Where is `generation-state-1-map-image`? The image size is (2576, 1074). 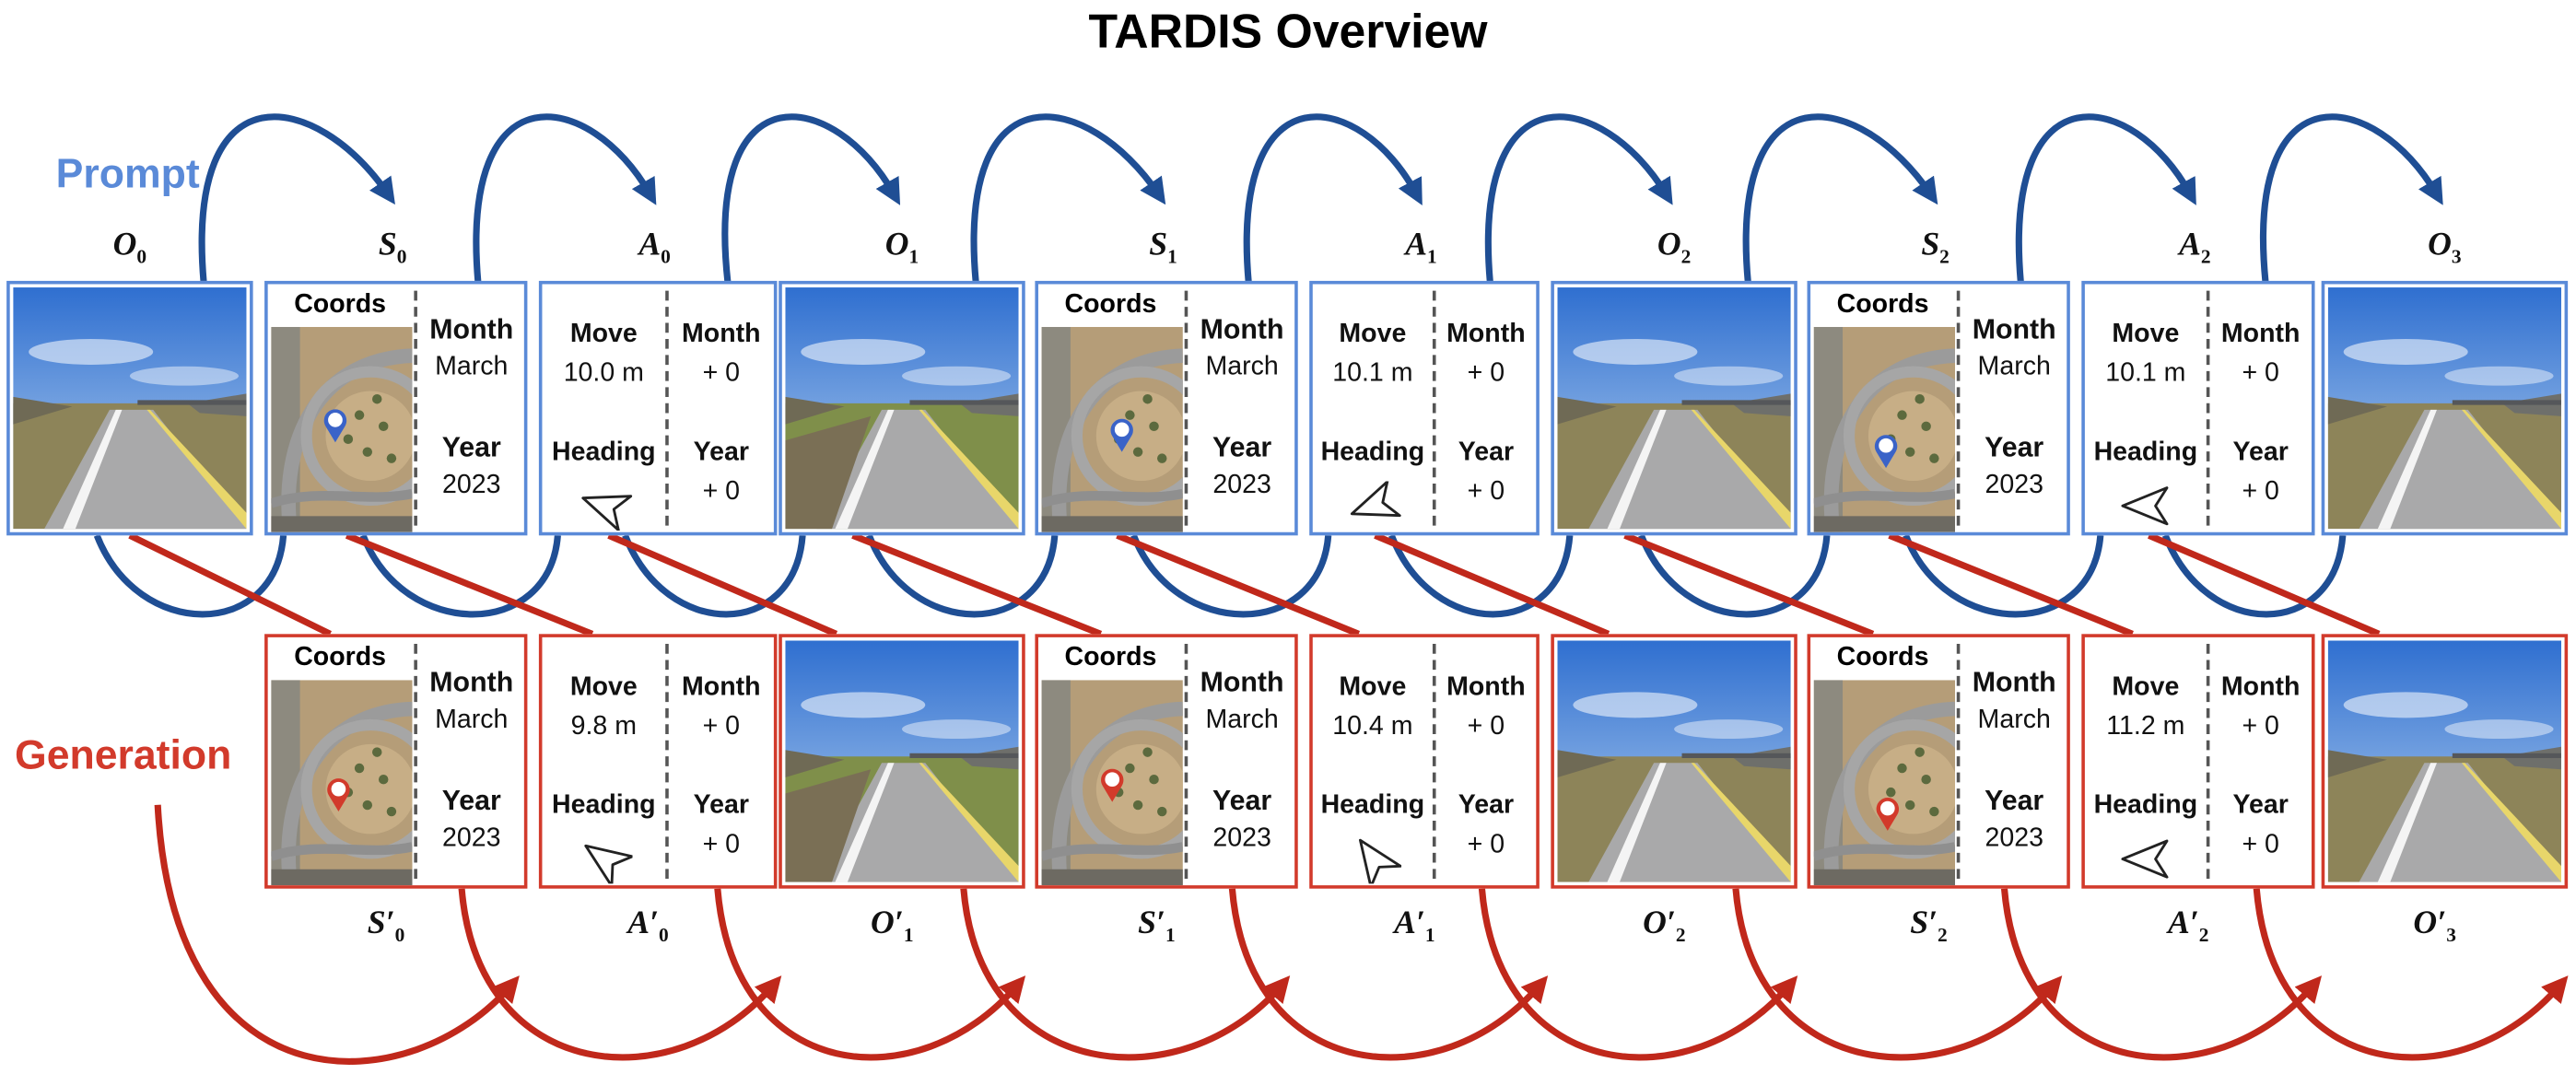
generation-state-1-map-image is located at coordinates (1112, 783).